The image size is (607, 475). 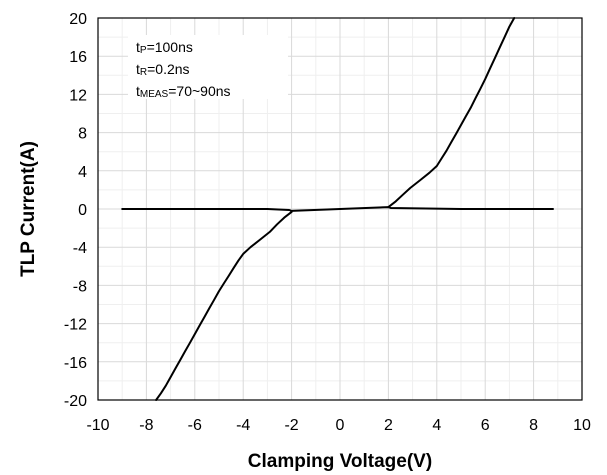 What do you see at coordinates (80, 248) in the screenshot?
I see `y-tick-label: -4` at bounding box center [80, 248].